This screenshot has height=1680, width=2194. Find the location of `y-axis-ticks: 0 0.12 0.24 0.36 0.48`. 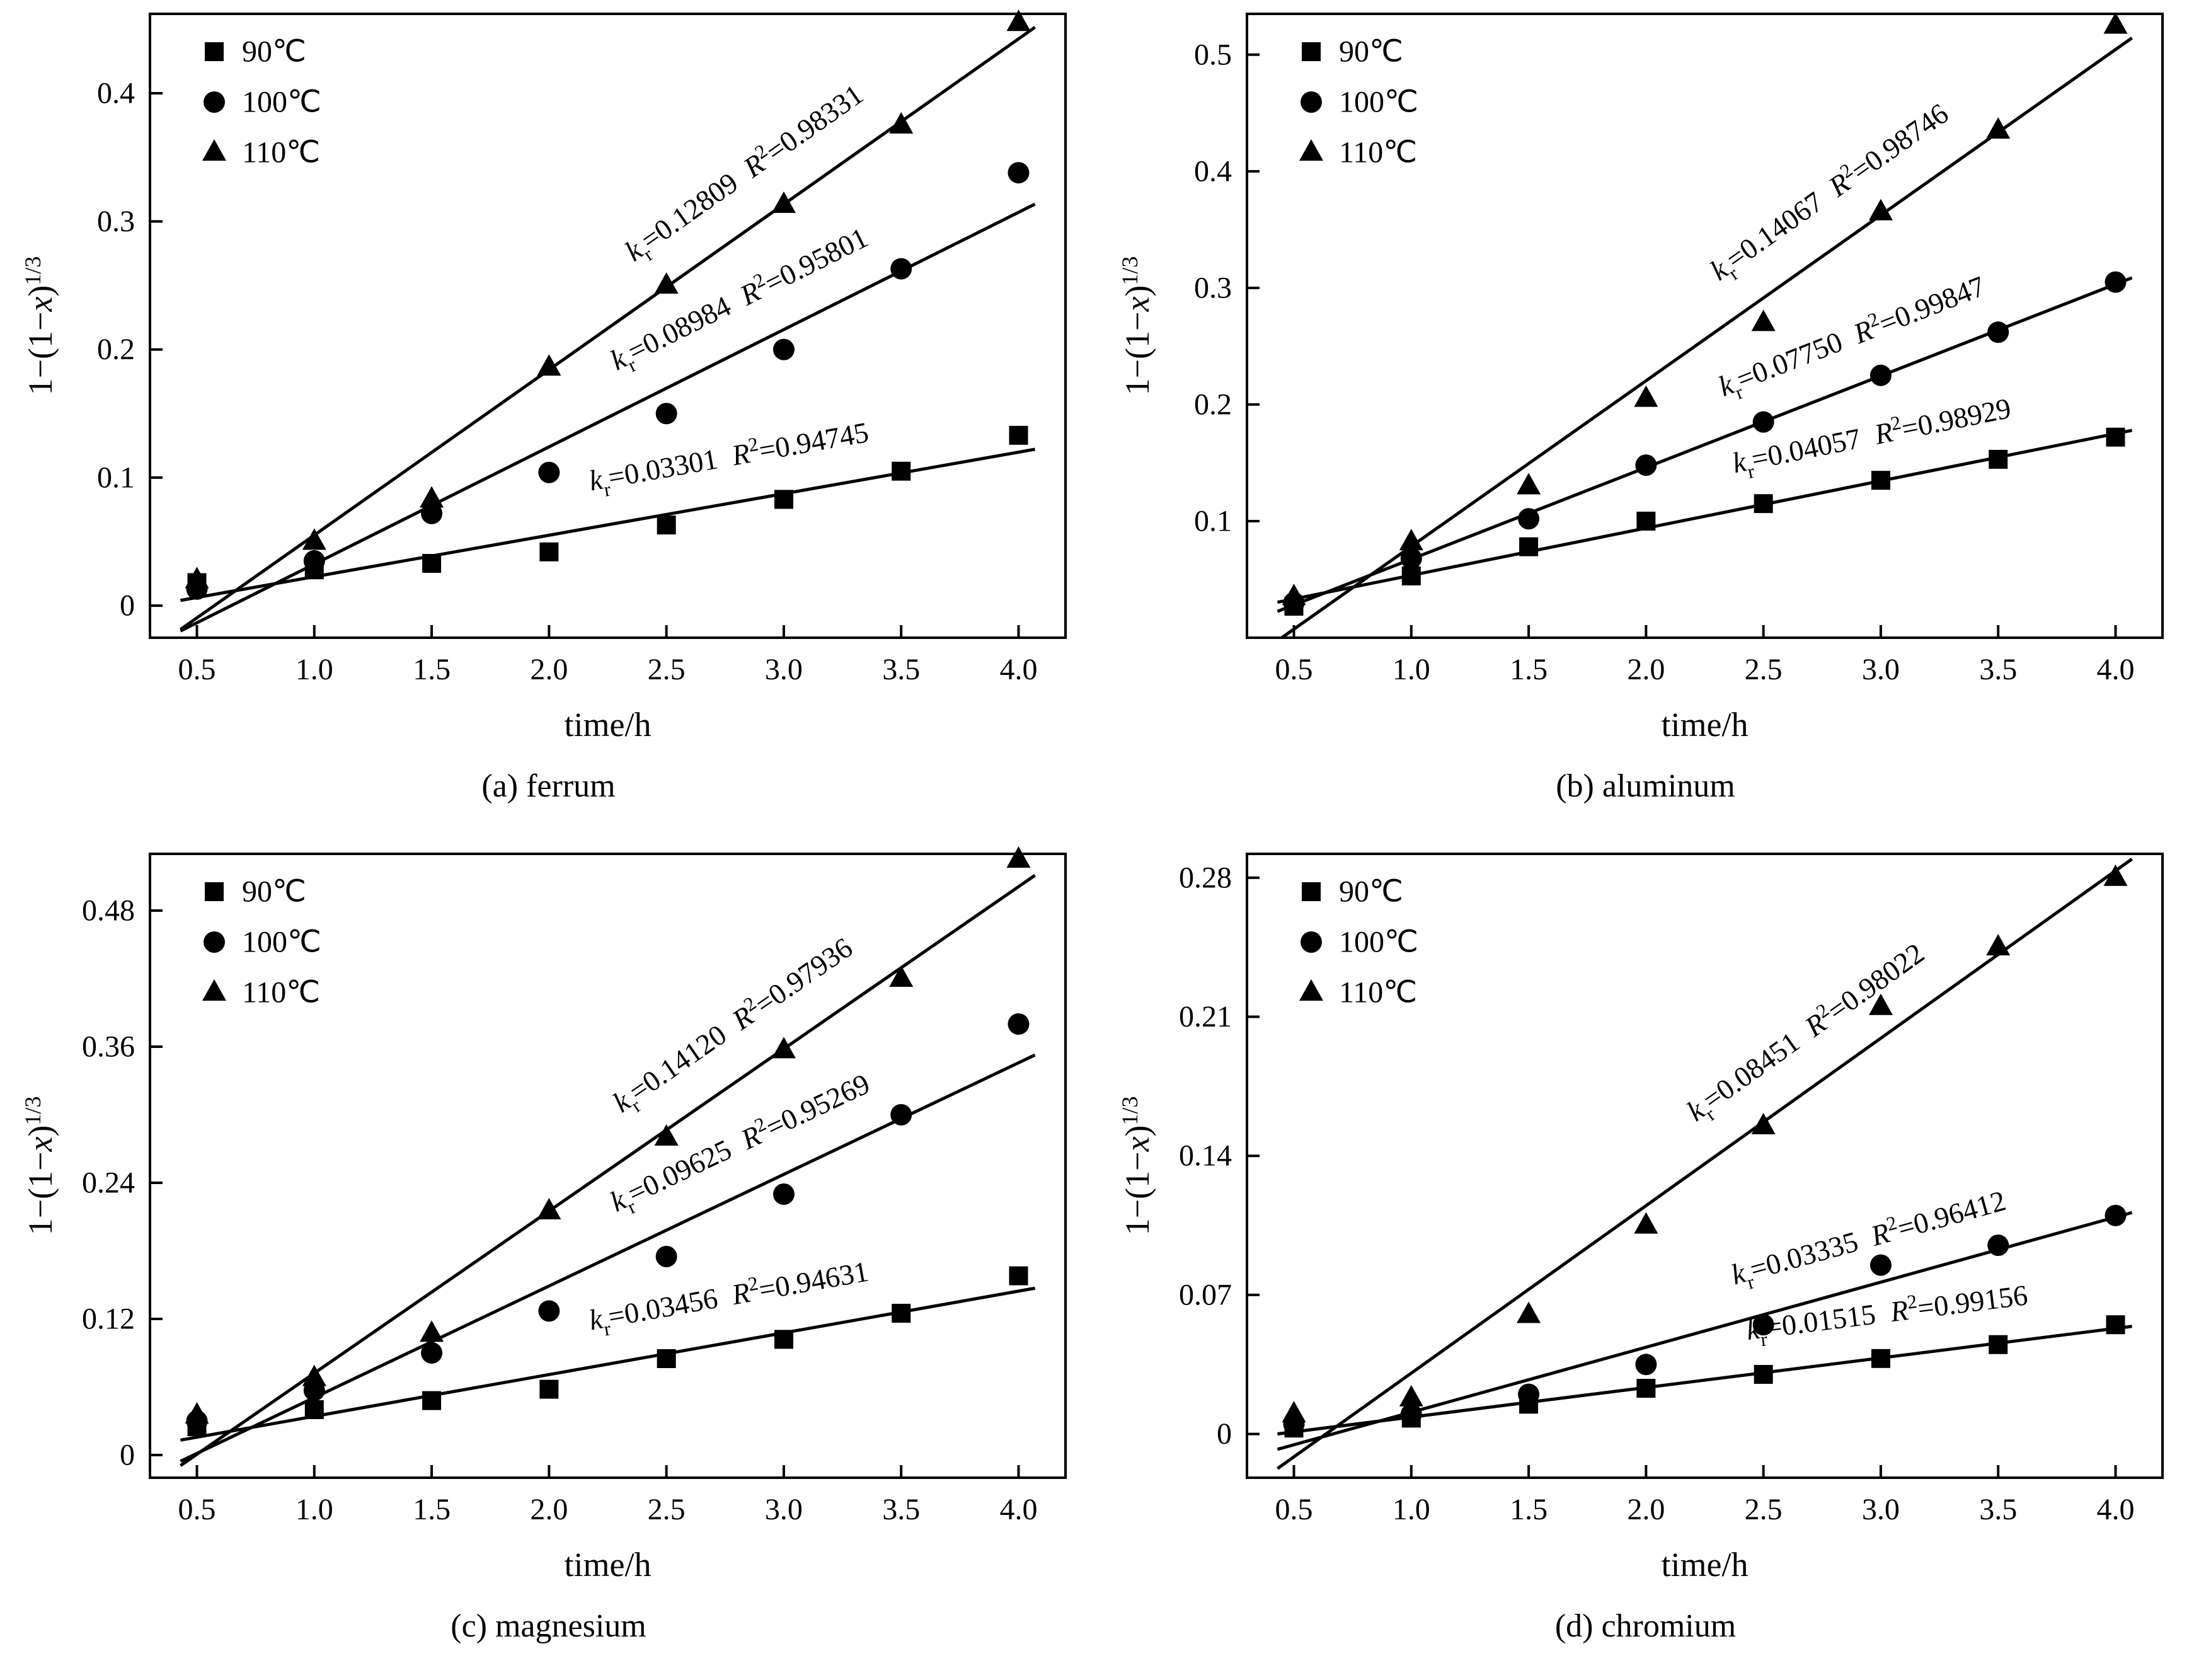

y-axis-ticks: 0 0.12 0.24 0.36 0.48 is located at coordinates (122, 1183).